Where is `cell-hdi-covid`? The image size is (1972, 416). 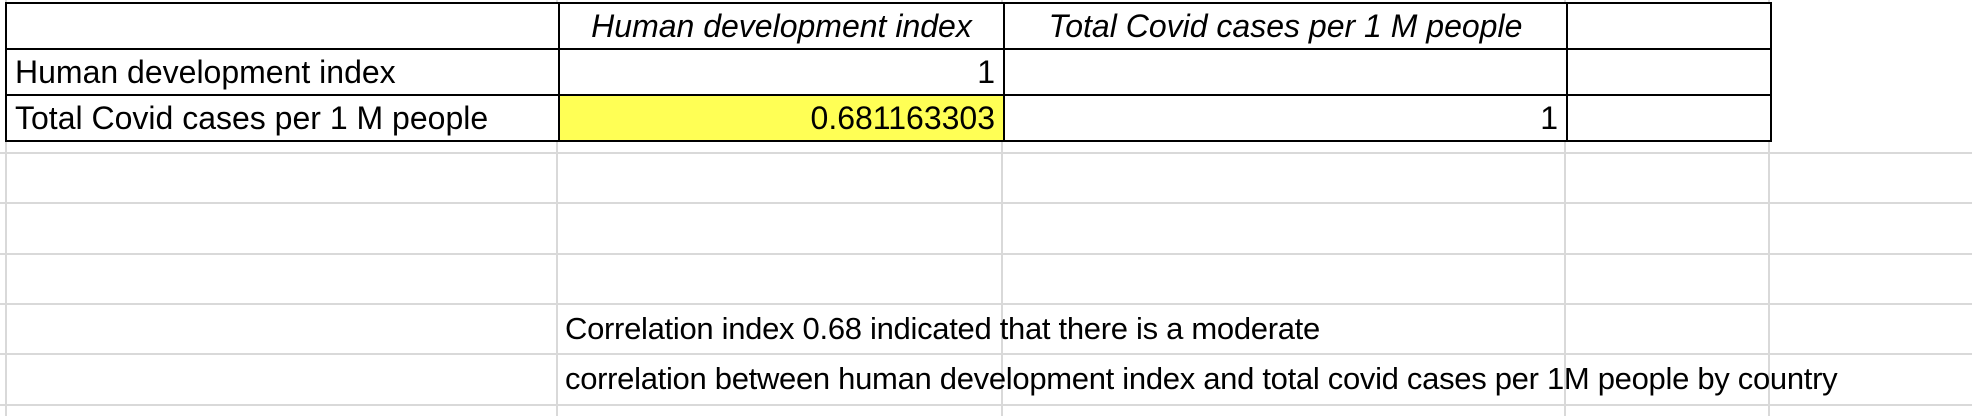 cell-hdi-covid is located at coordinates (1285, 72).